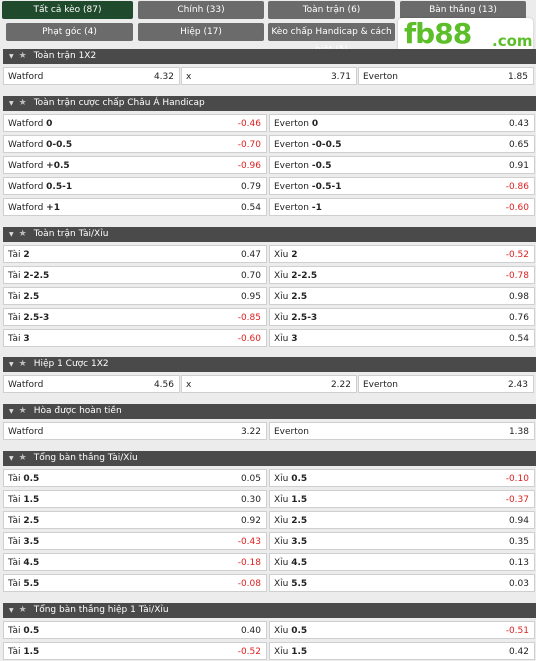  What do you see at coordinates (135, 562) in the screenshot?
I see `odds-cell: Tài 4.5 -0.18` at bounding box center [135, 562].